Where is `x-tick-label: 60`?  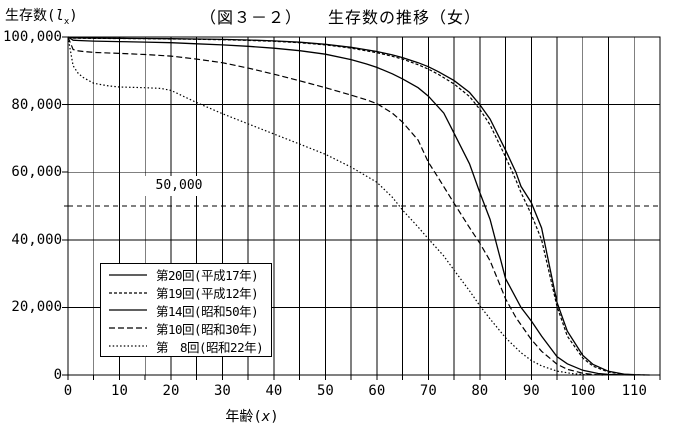
x-tick-label: 60 is located at coordinates (377, 391).